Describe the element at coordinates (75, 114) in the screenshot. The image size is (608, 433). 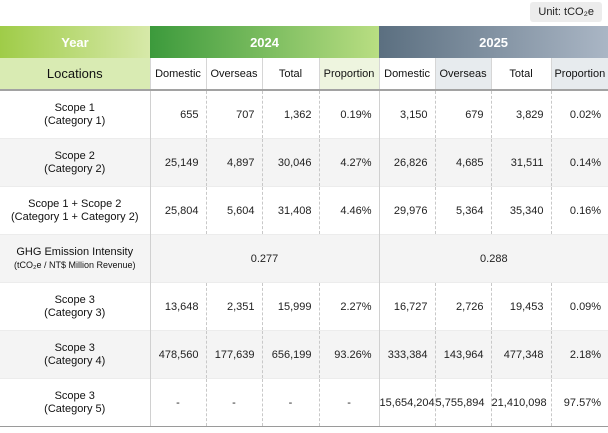
I see `row-label: Scope 1 (Category 1)` at that location.